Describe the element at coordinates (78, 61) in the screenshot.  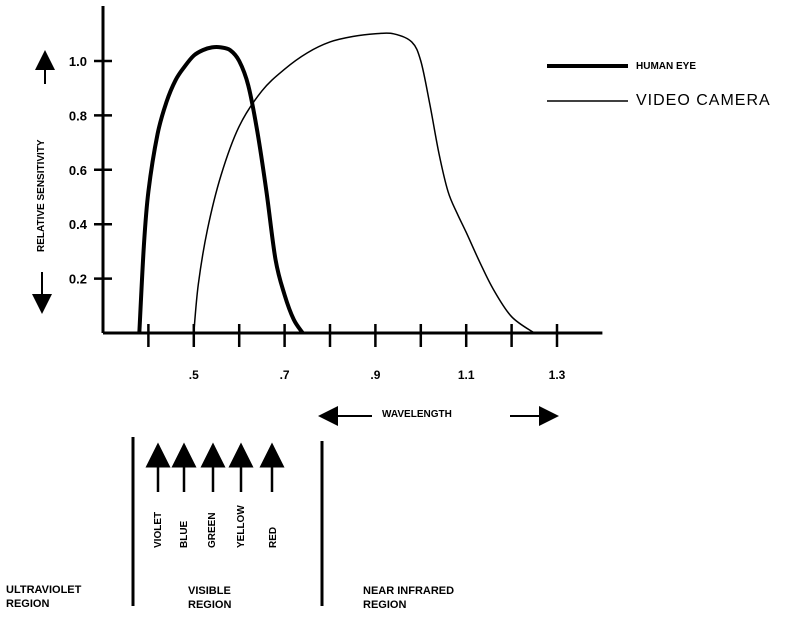
I see `y-tick-label: 1.0` at that location.